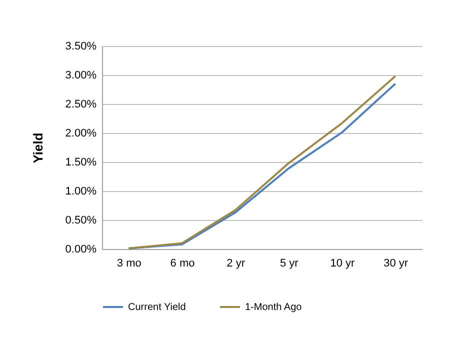 The height and width of the screenshot is (341, 467). What do you see at coordinates (396, 264) in the screenshot?
I see `x-tick-label: 30 yr` at bounding box center [396, 264].